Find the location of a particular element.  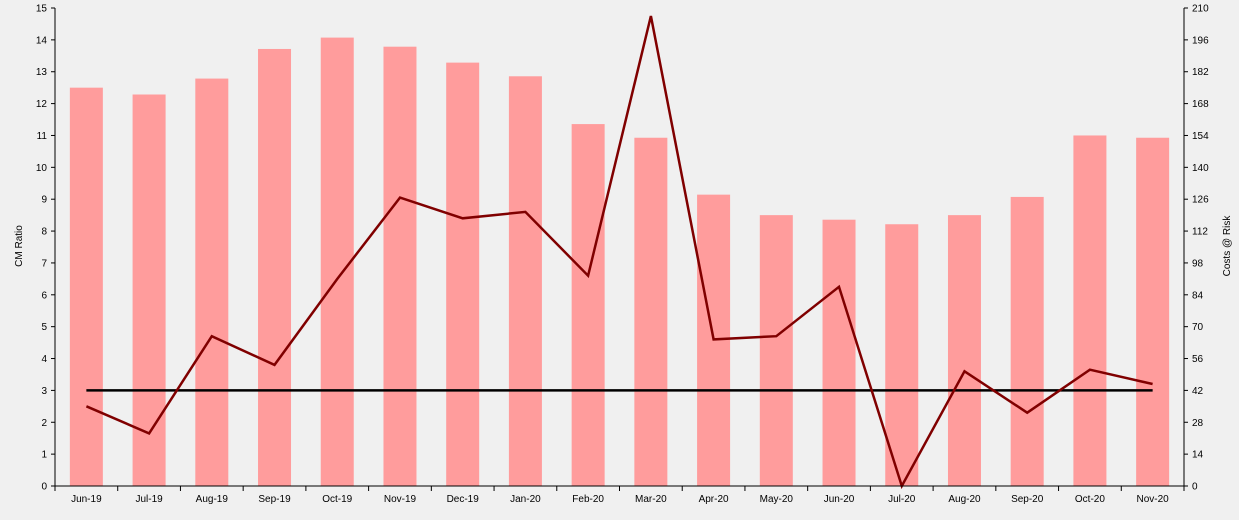

right-tick-label: 182 is located at coordinates (1200, 72).